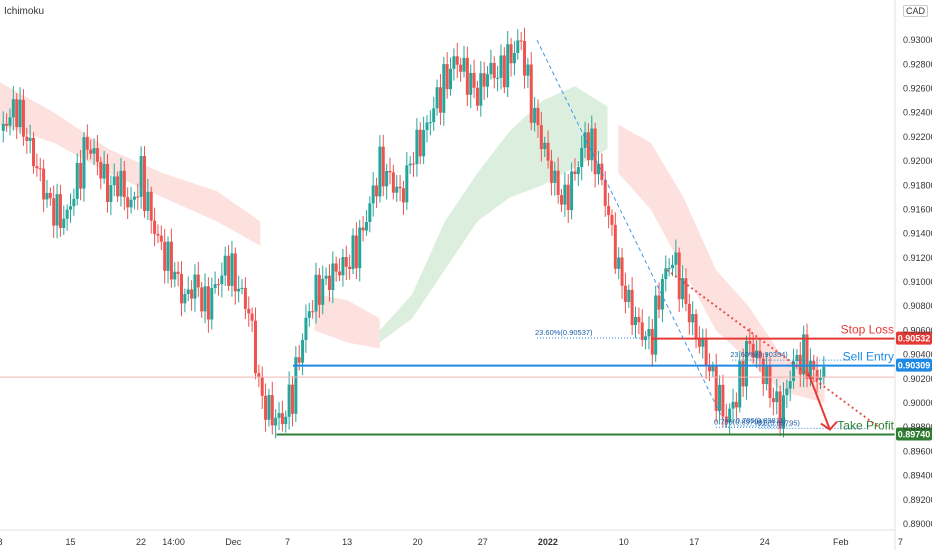  Describe the element at coordinates (914, 434) in the screenshot. I see `price-badge-target` at that location.